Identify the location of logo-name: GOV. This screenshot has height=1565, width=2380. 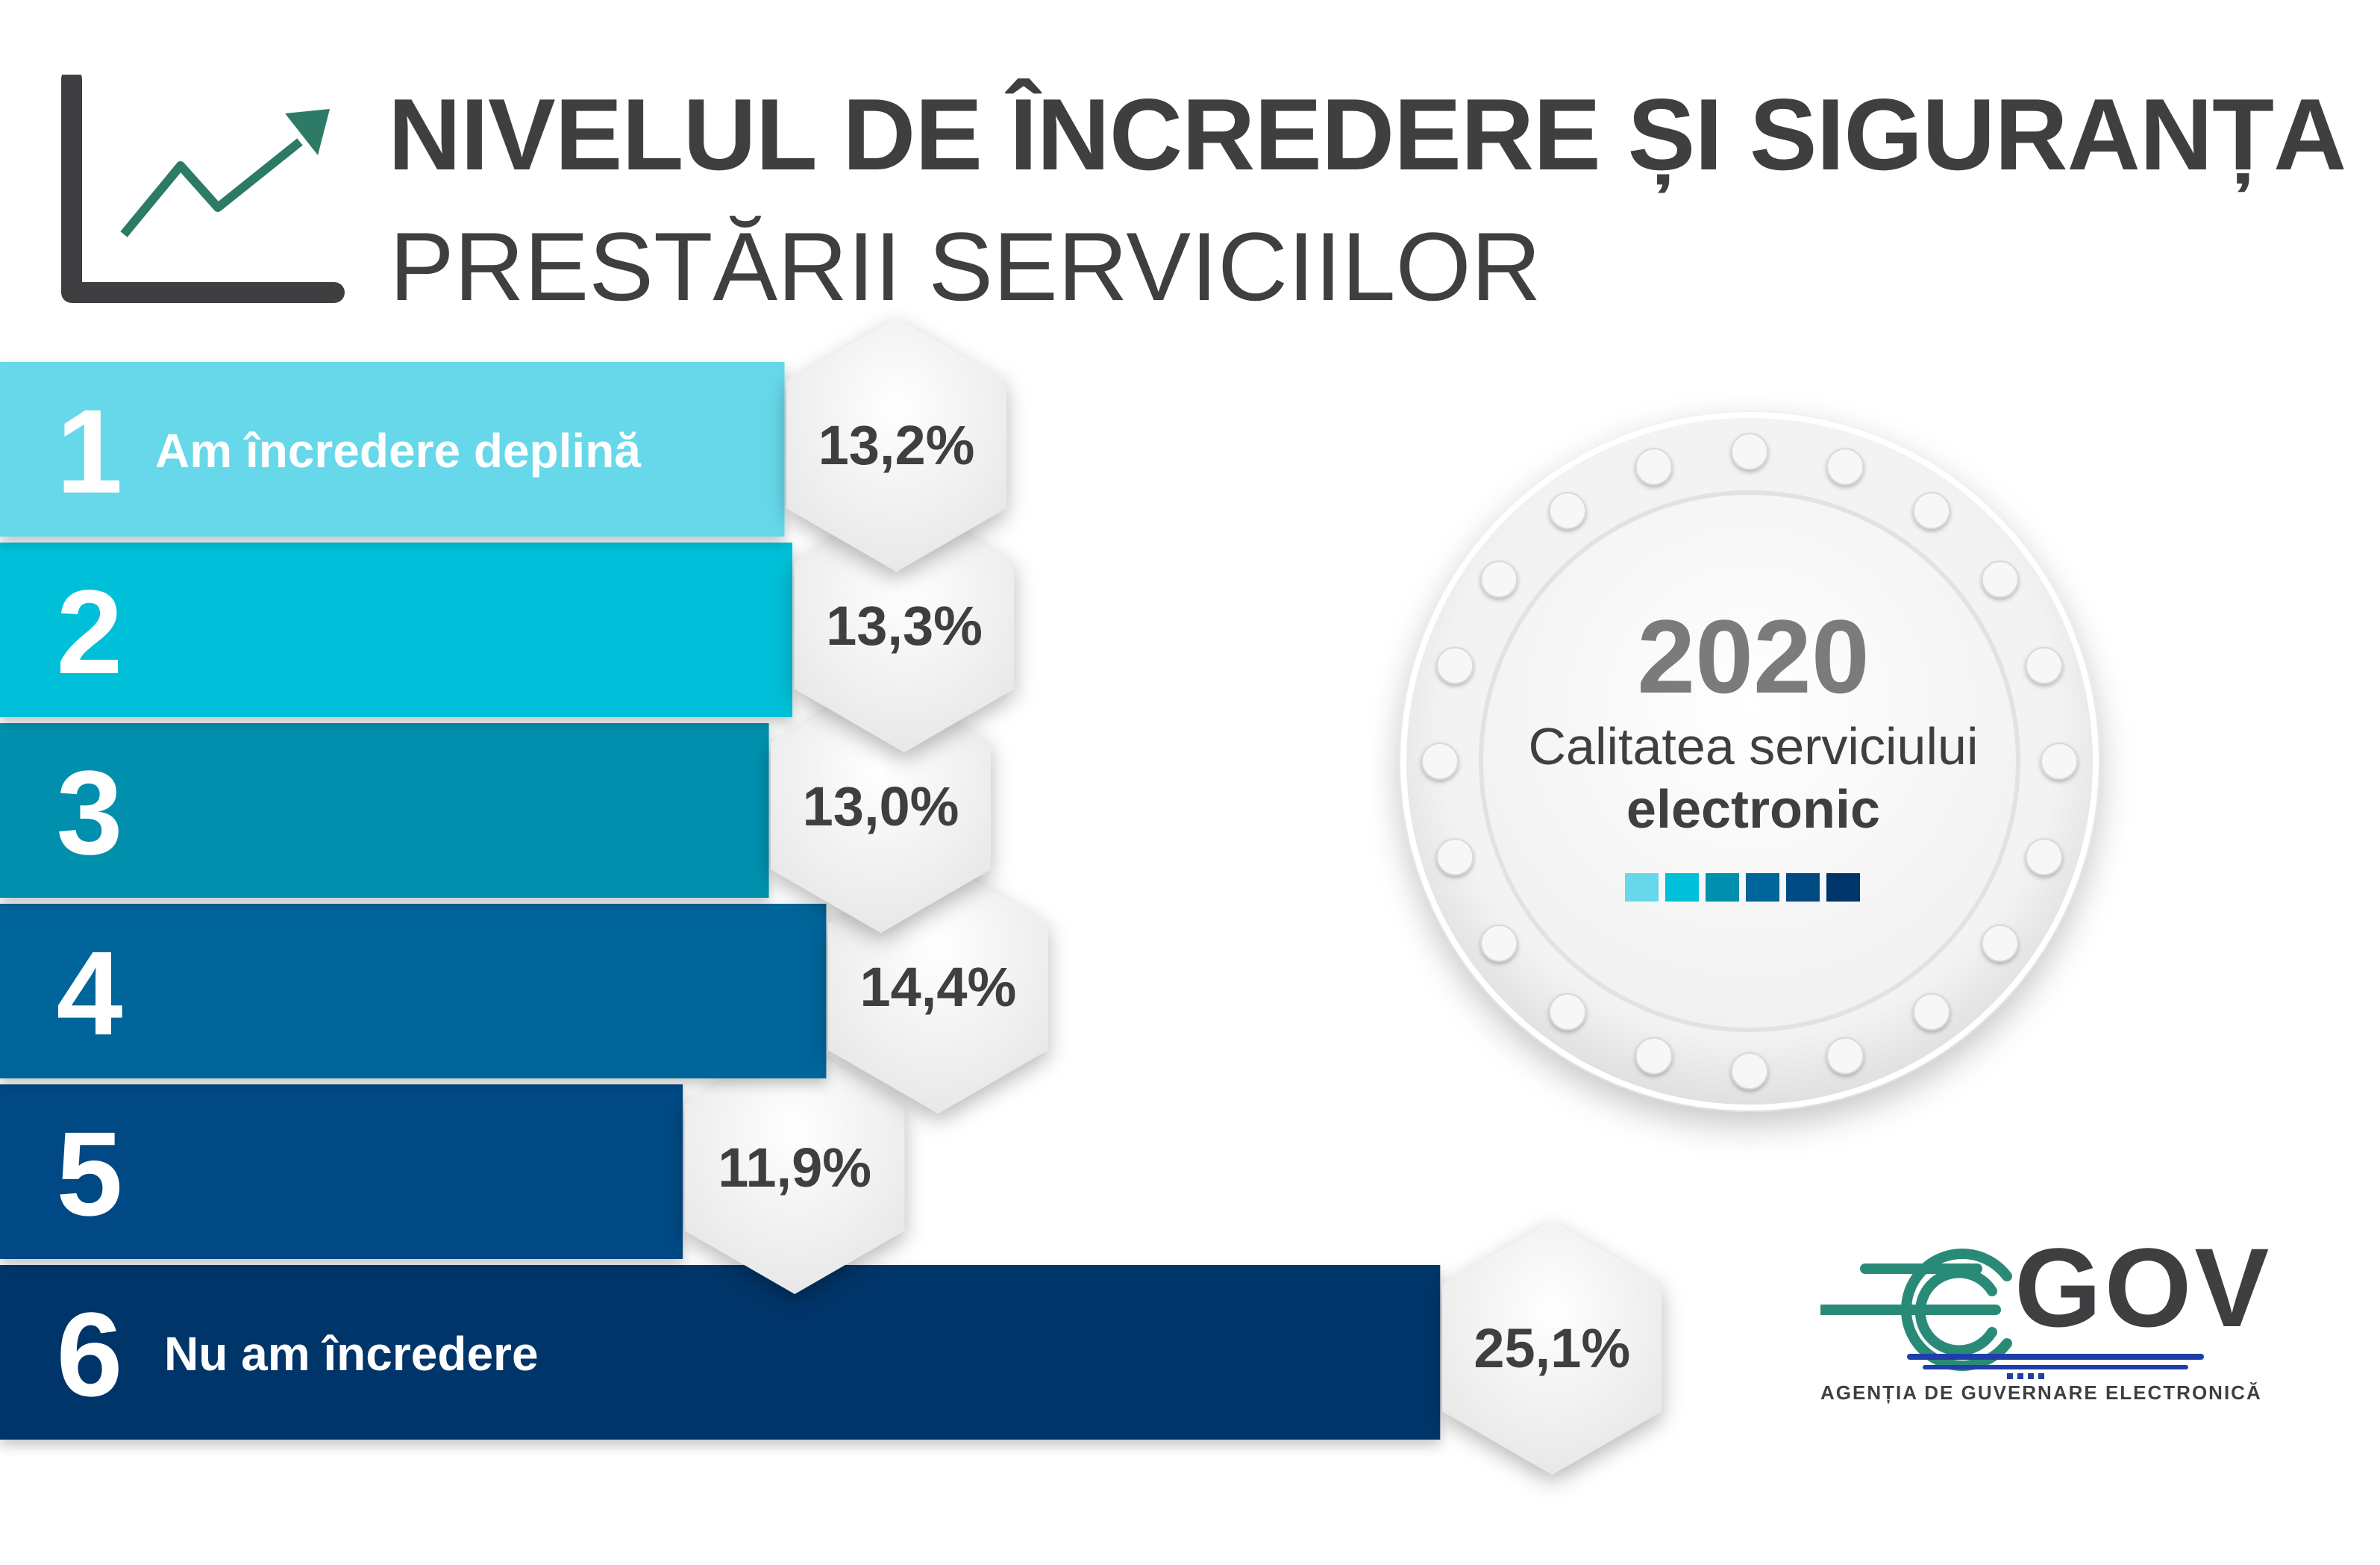
(2143, 1287).